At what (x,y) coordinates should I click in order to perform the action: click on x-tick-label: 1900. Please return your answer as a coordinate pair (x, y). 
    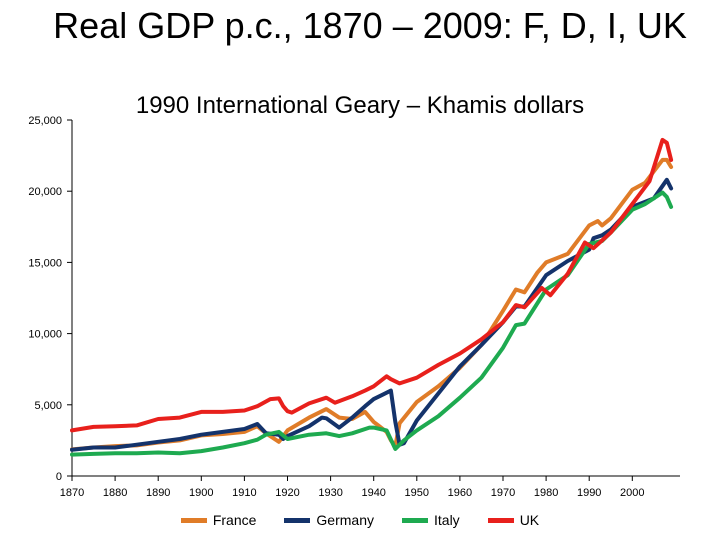
    Looking at the image, I should click on (201, 493).